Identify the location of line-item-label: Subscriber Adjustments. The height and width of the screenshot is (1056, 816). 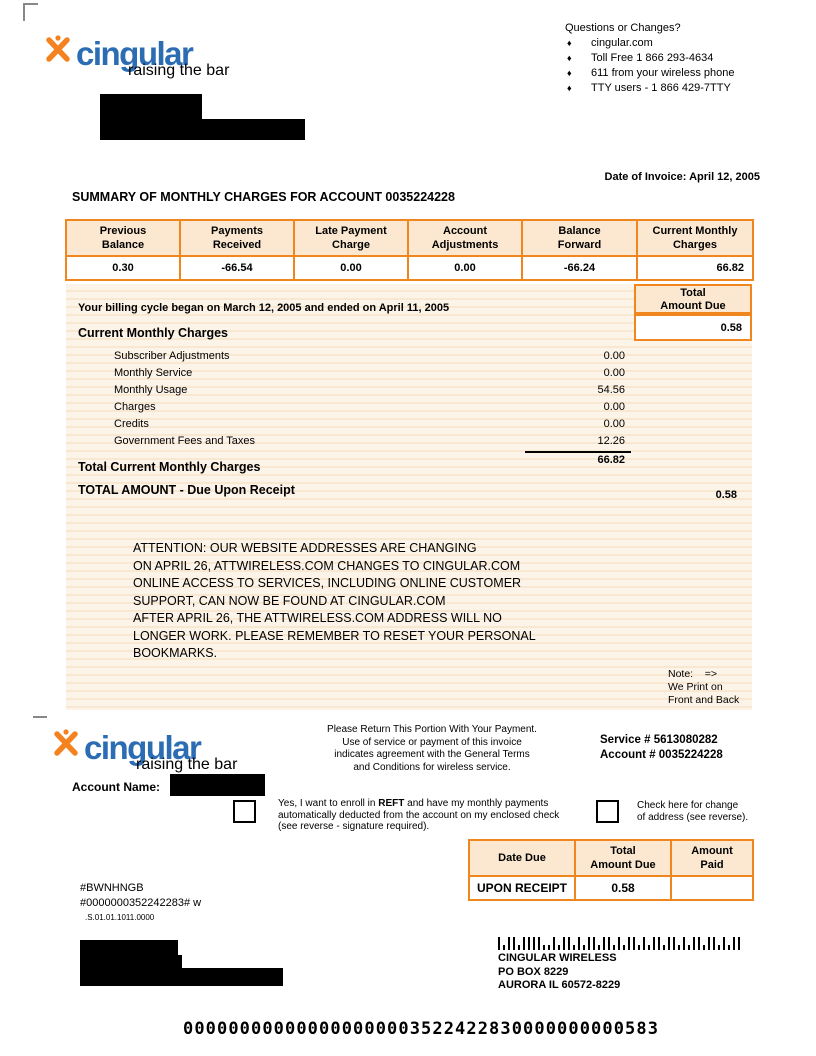
(172, 356).